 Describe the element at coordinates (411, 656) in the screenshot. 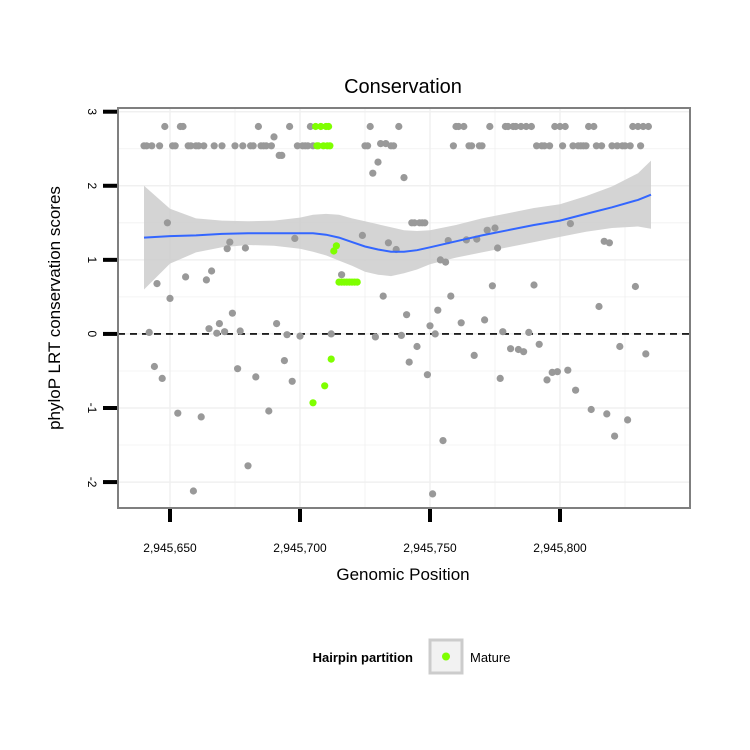

I see `legend: Hairpin partition Mature` at that location.